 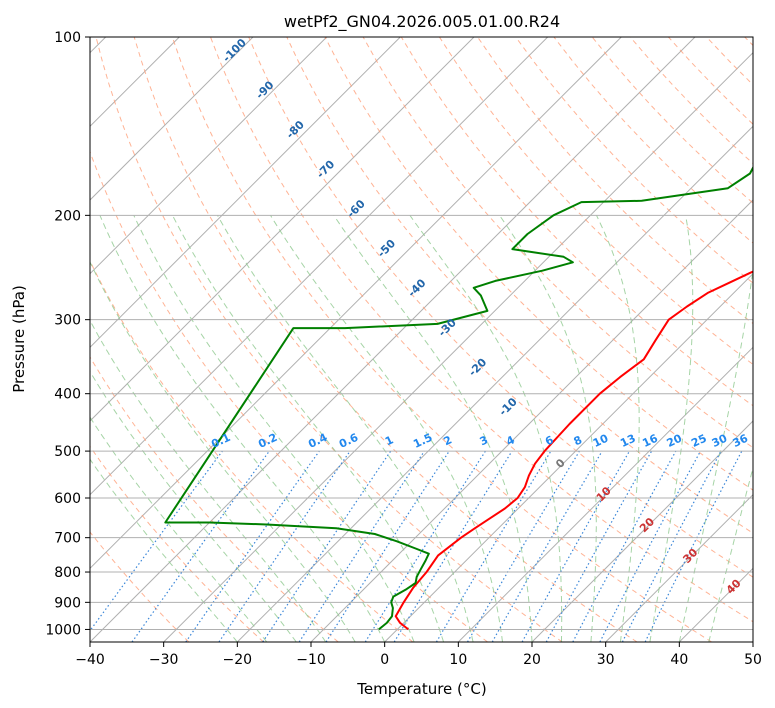 What do you see at coordinates (421, 689) in the screenshot?
I see `x-axis-title: Temperature (°C)` at bounding box center [421, 689].